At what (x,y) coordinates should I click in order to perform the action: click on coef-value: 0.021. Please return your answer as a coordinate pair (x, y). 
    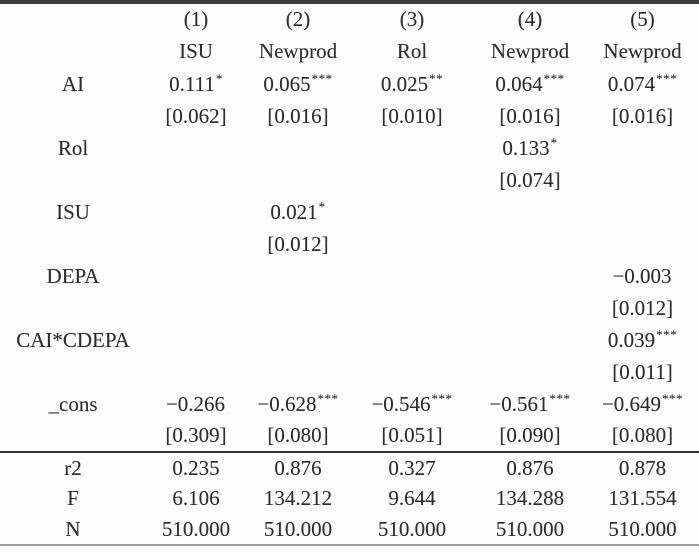
    Looking at the image, I should click on (294, 211).